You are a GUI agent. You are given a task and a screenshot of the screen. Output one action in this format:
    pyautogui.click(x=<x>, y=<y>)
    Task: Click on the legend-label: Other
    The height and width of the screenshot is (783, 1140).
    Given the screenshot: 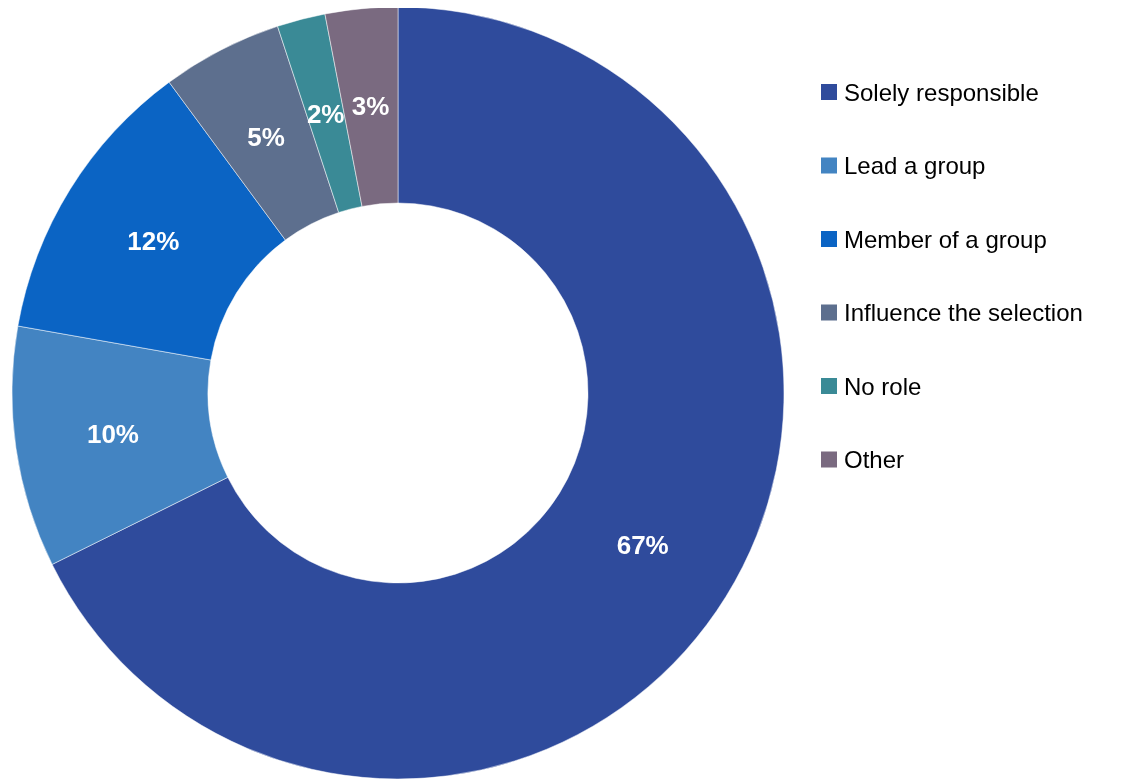 What is the action you would take?
    pyautogui.click(x=874, y=459)
    